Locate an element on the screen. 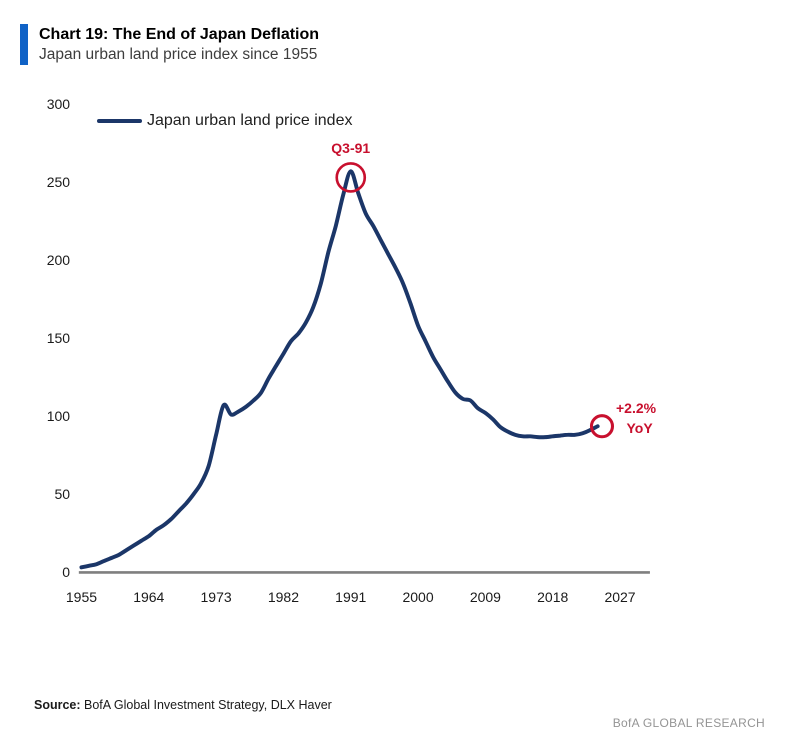  y-tick-label: 150 is located at coordinates (59, 338).